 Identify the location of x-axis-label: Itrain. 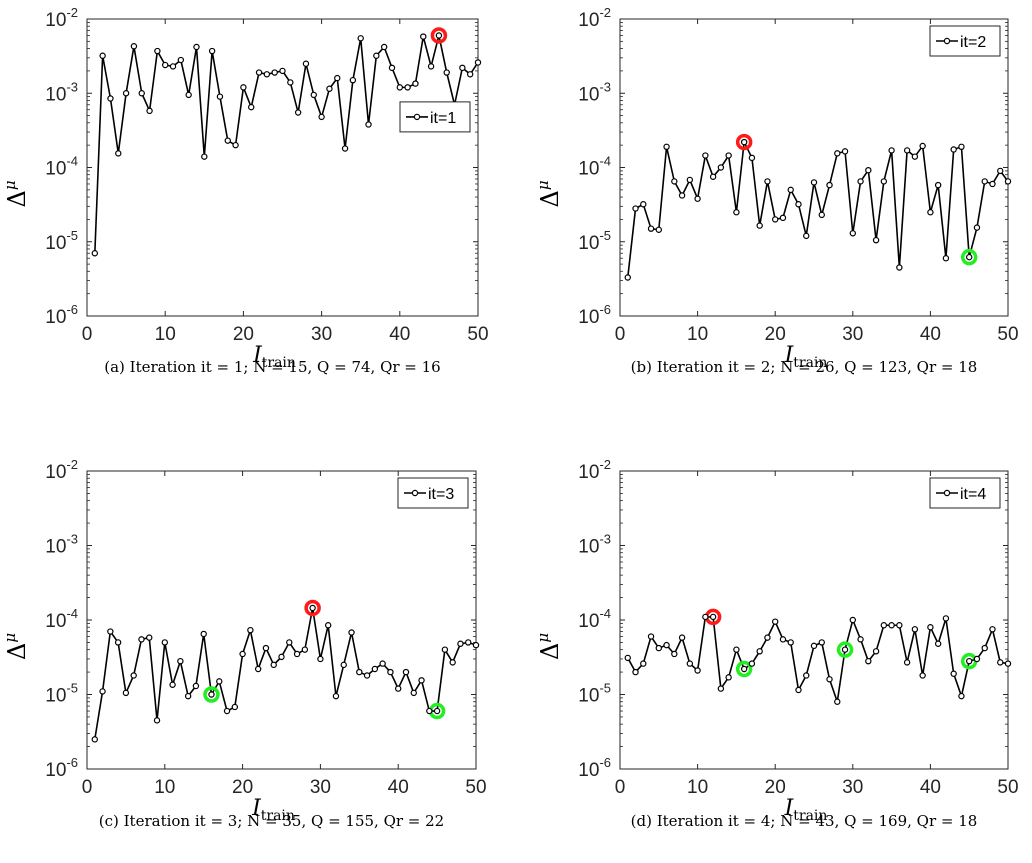
(274, 357).